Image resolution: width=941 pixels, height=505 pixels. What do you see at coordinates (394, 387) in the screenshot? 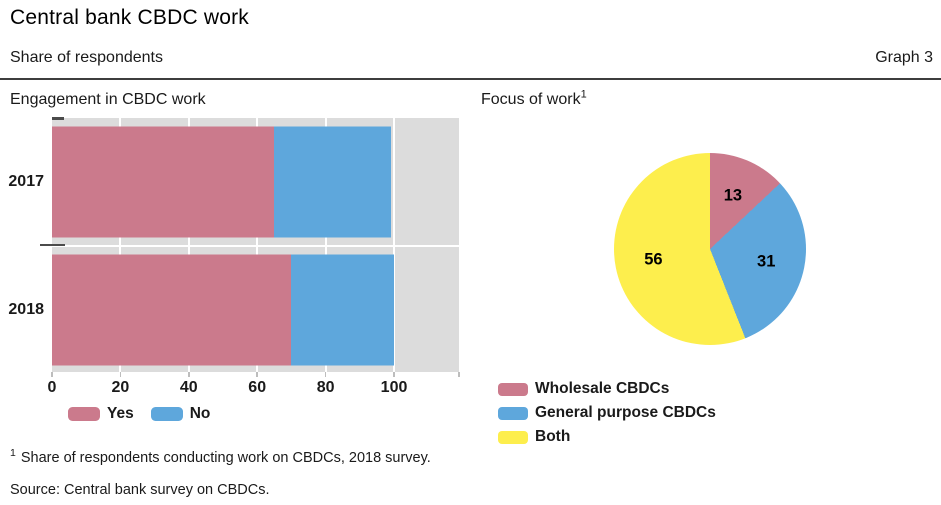
I see `x-tick-label-100: 100` at bounding box center [394, 387].